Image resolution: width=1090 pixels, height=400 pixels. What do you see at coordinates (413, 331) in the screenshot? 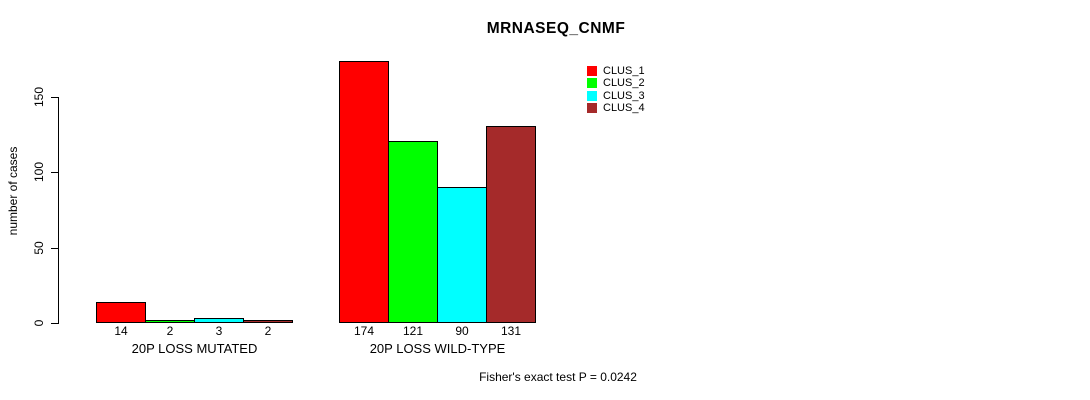
I see `bar-value-label: 121` at bounding box center [413, 331].